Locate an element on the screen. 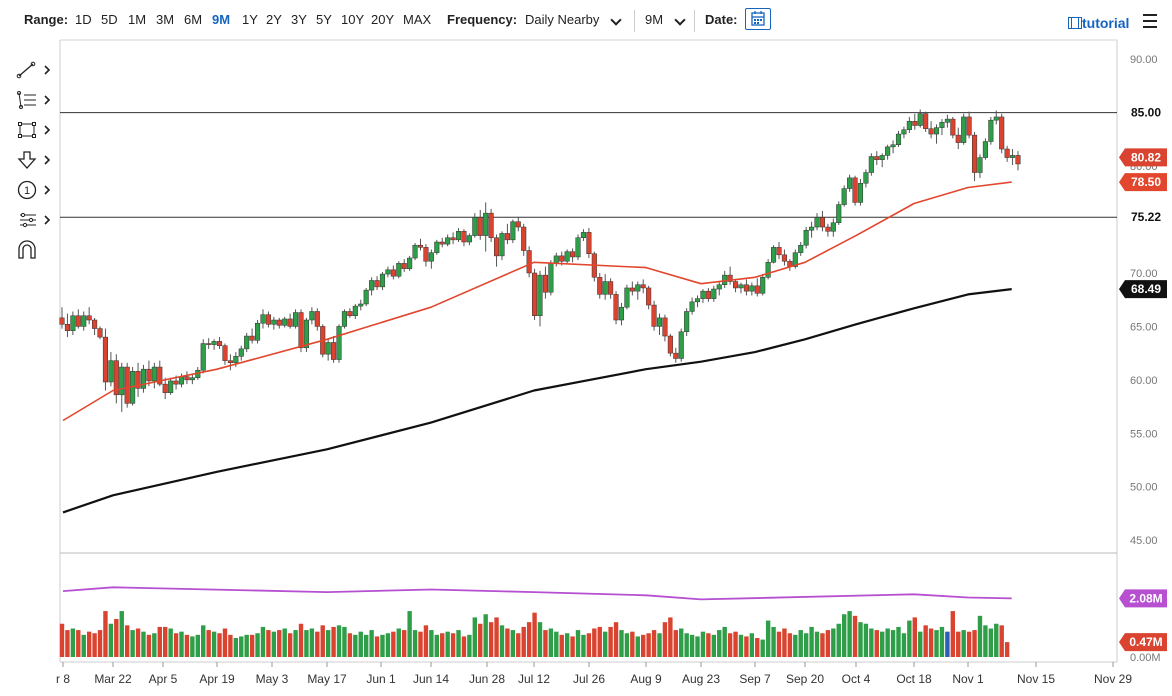  range-button-3y: 3Y is located at coordinates (299, 19).